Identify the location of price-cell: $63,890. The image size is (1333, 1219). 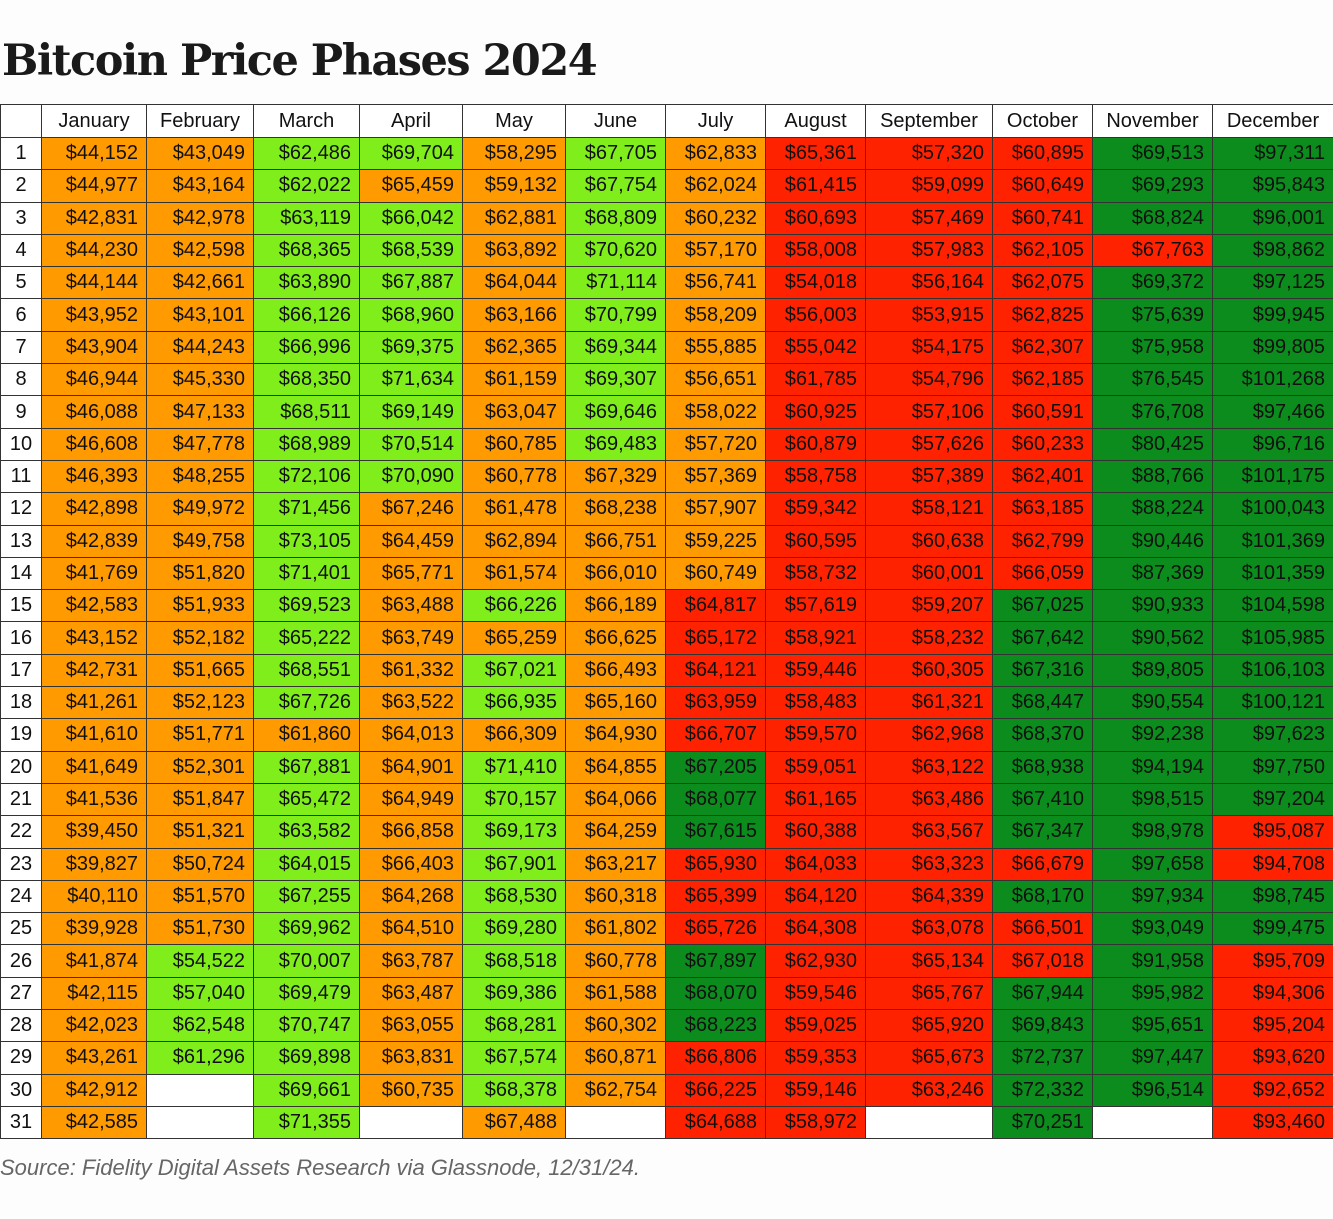
(306, 283).